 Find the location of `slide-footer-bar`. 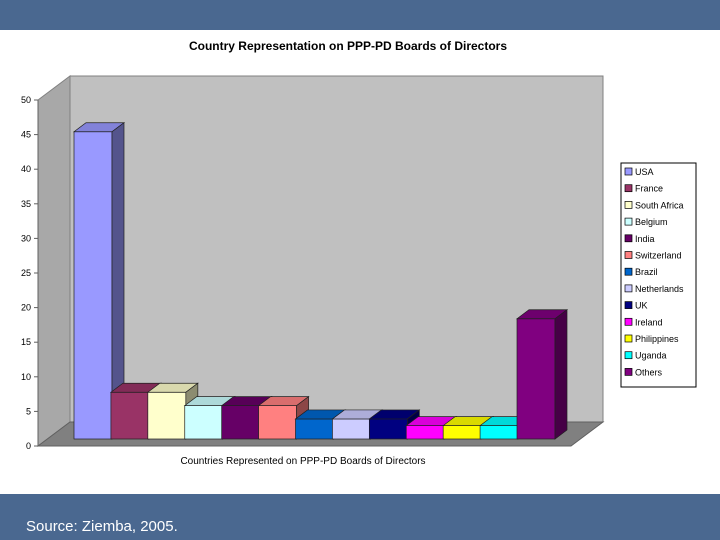

slide-footer-bar is located at coordinates (360, 517).